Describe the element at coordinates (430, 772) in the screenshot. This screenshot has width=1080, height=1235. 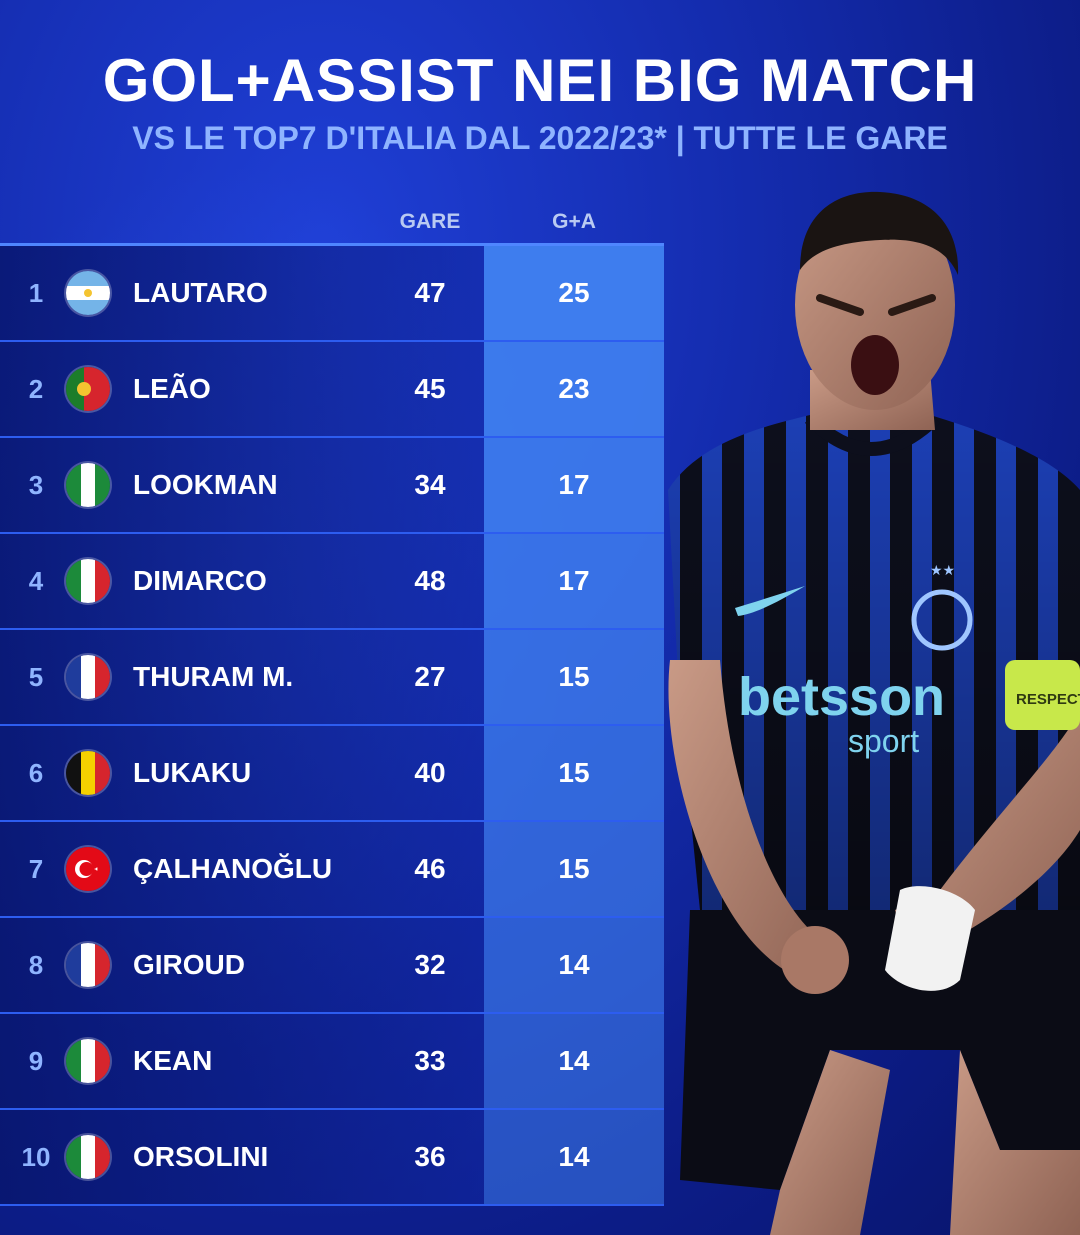
I see `gare-value: 40` at that location.